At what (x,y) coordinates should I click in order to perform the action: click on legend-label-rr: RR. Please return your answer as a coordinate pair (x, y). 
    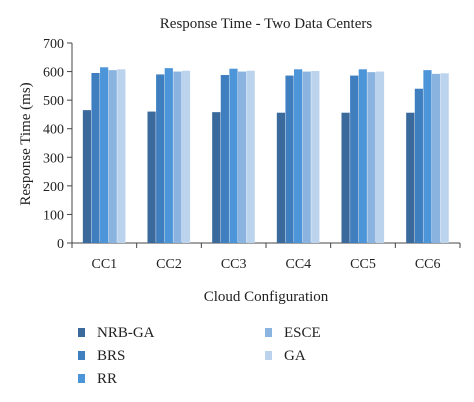
    Looking at the image, I should click on (107, 379).